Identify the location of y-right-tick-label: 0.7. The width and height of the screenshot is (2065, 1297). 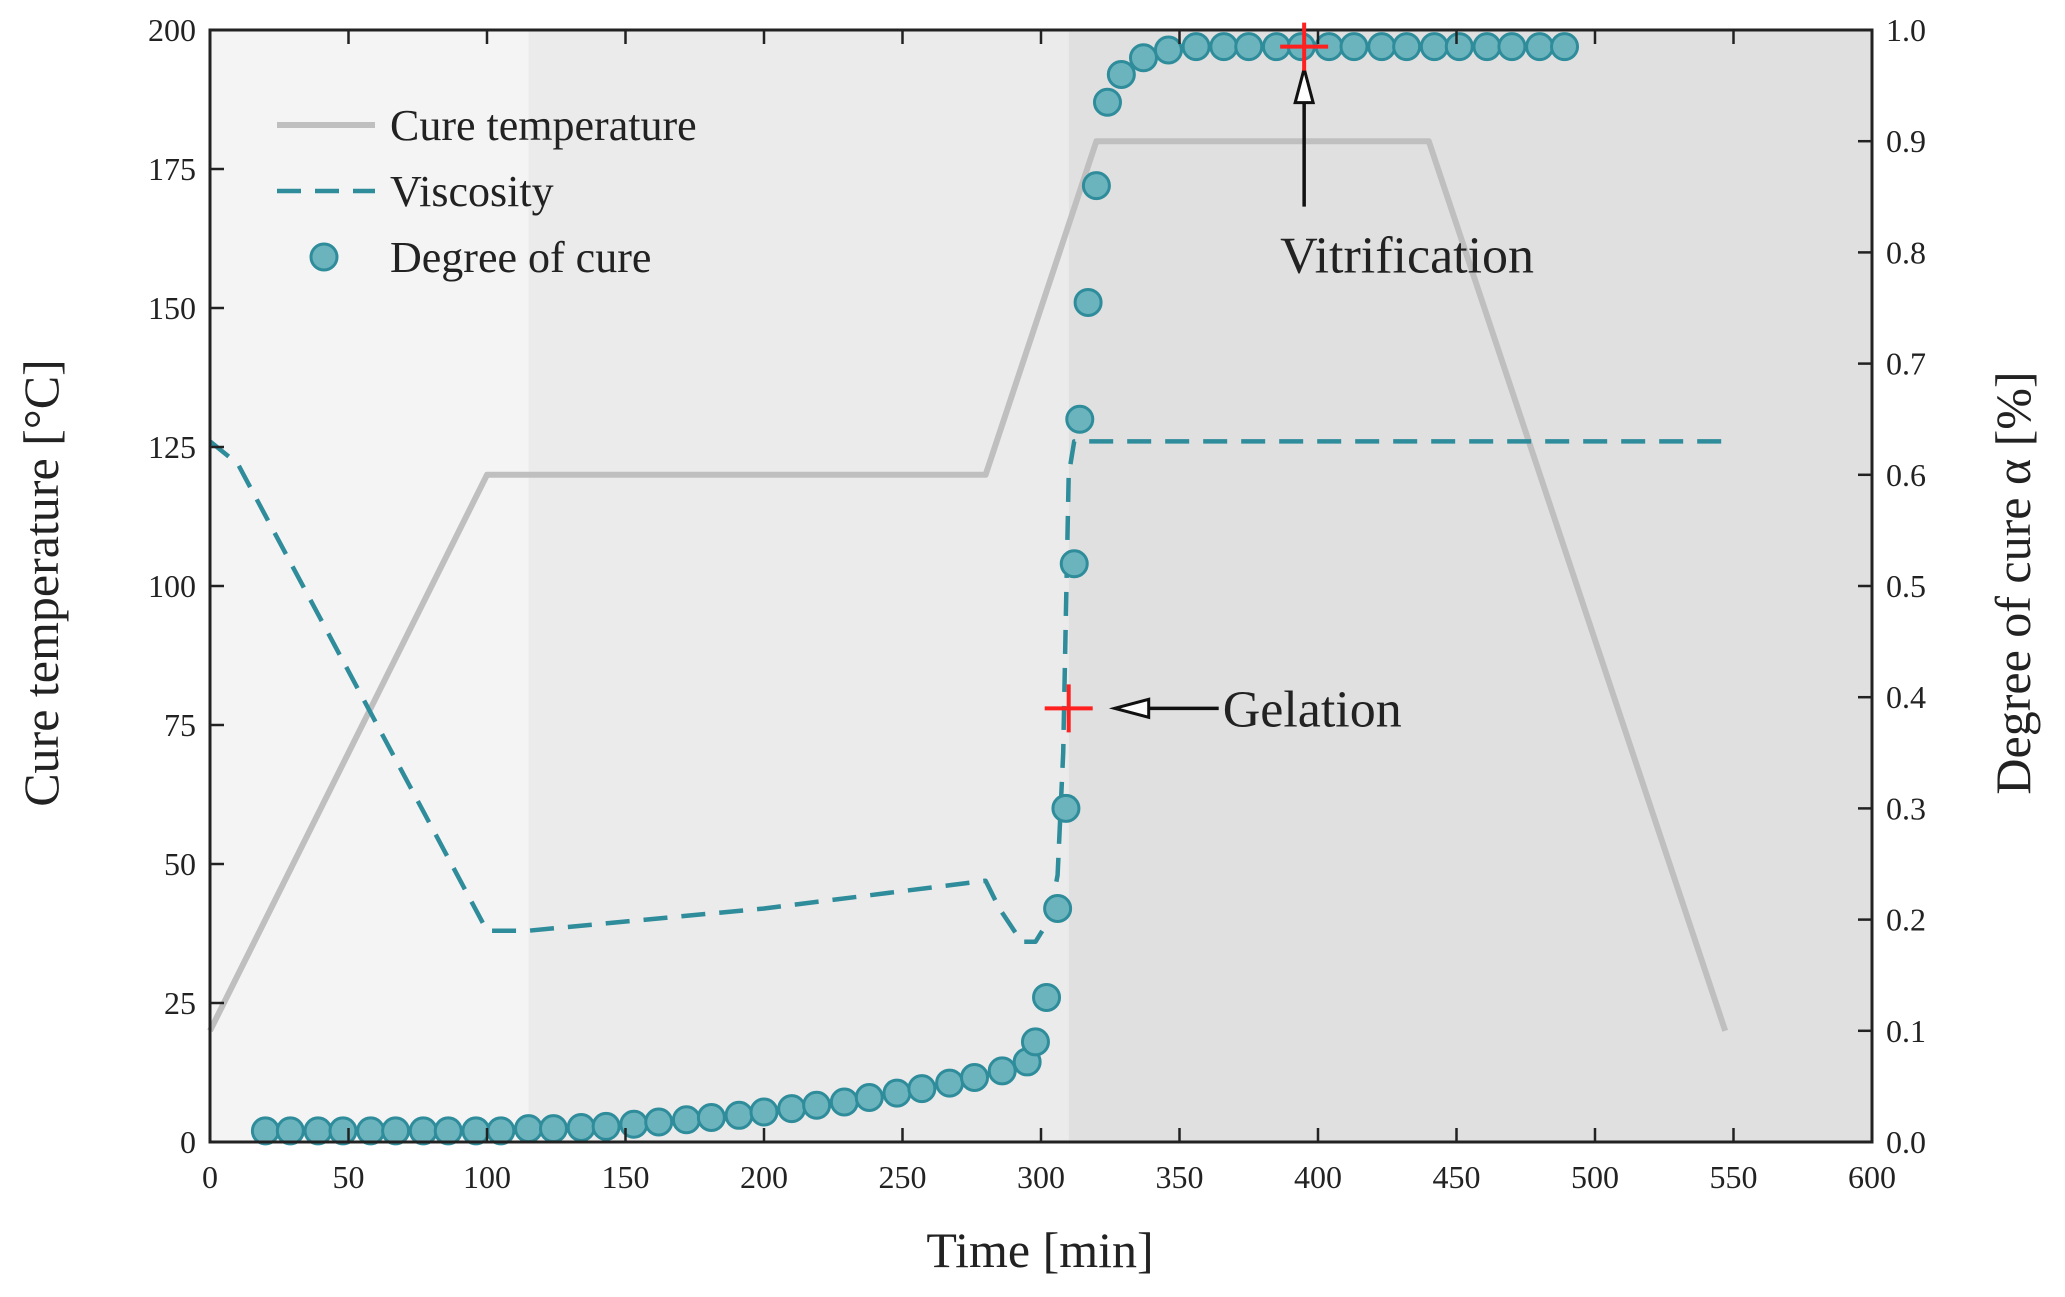
(1906, 364).